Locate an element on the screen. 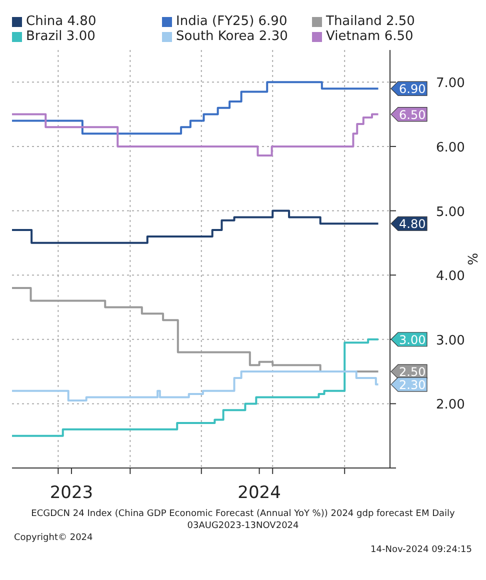 The image size is (486, 580). y-tick-label: 5.00 is located at coordinates (450, 212).